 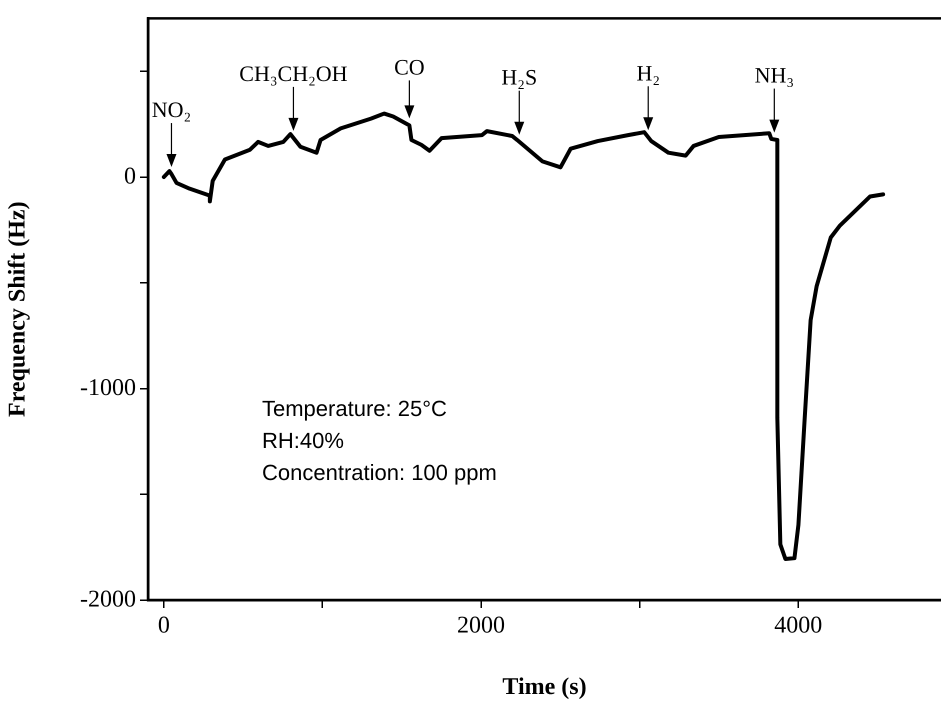 What do you see at coordinates (648, 73) in the screenshot?
I see `annotation: H₂` at bounding box center [648, 73].